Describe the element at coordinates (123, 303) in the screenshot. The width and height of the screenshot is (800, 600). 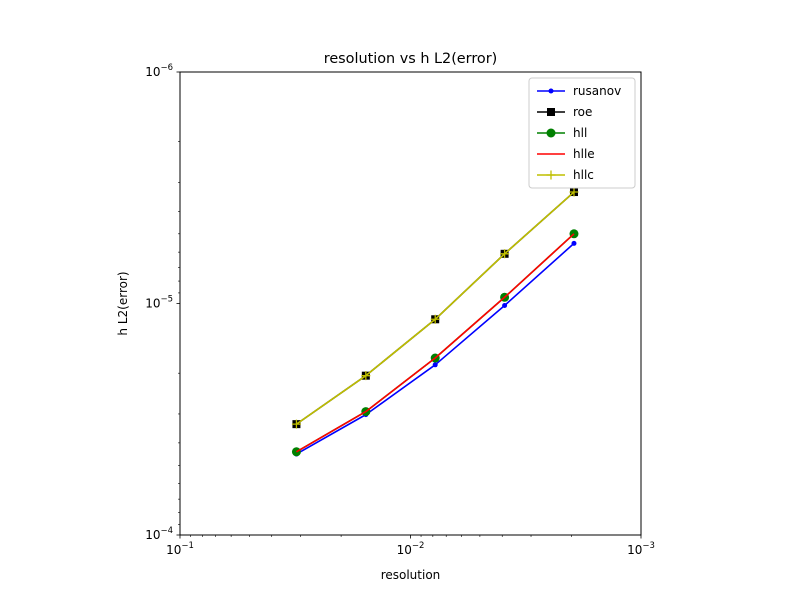
I see `y-axis-title: h L2(error)` at that location.